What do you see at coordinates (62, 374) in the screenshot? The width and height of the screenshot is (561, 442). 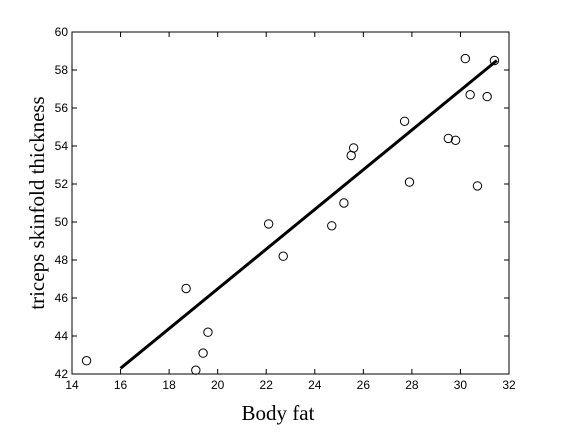 I see `y-tick-label: 42` at bounding box center [62, 374].